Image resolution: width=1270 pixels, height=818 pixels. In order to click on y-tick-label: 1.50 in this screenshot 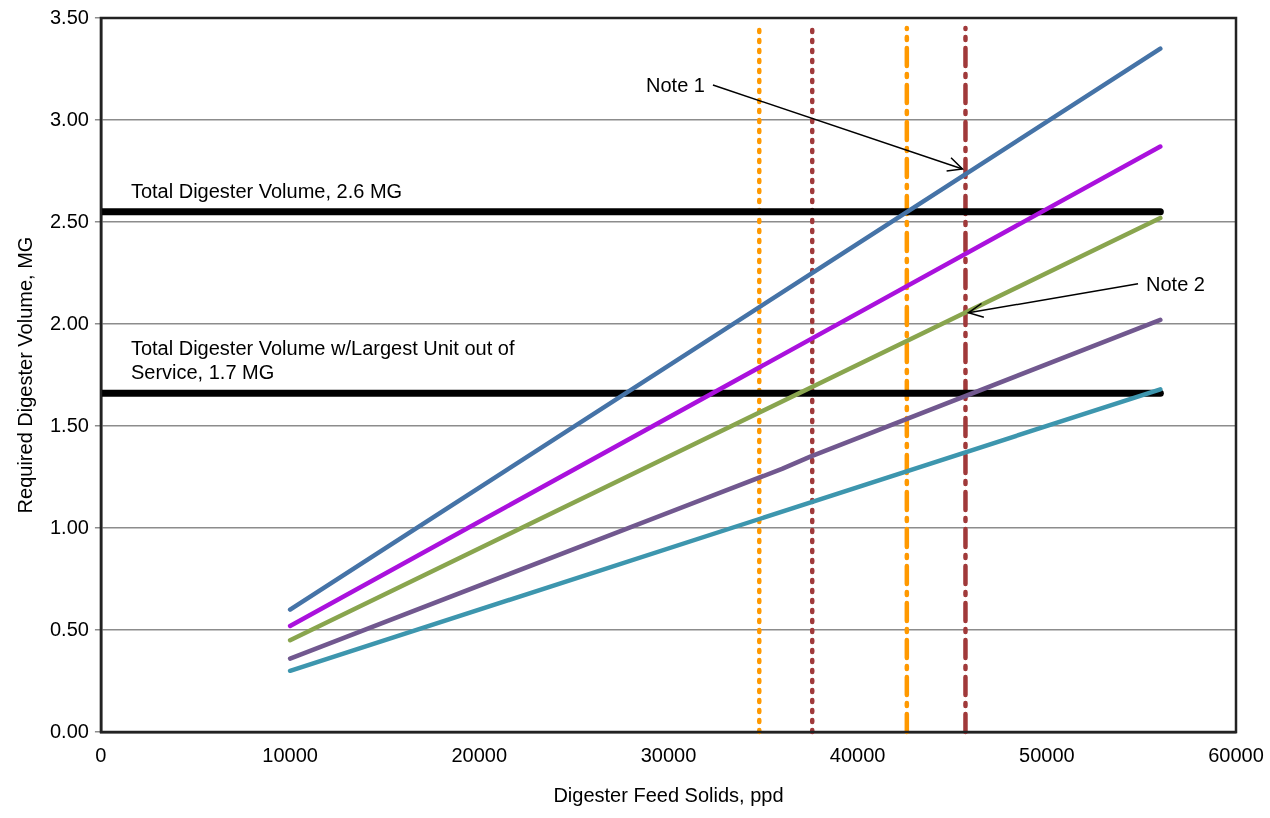, I will do `click(69, 424)`.